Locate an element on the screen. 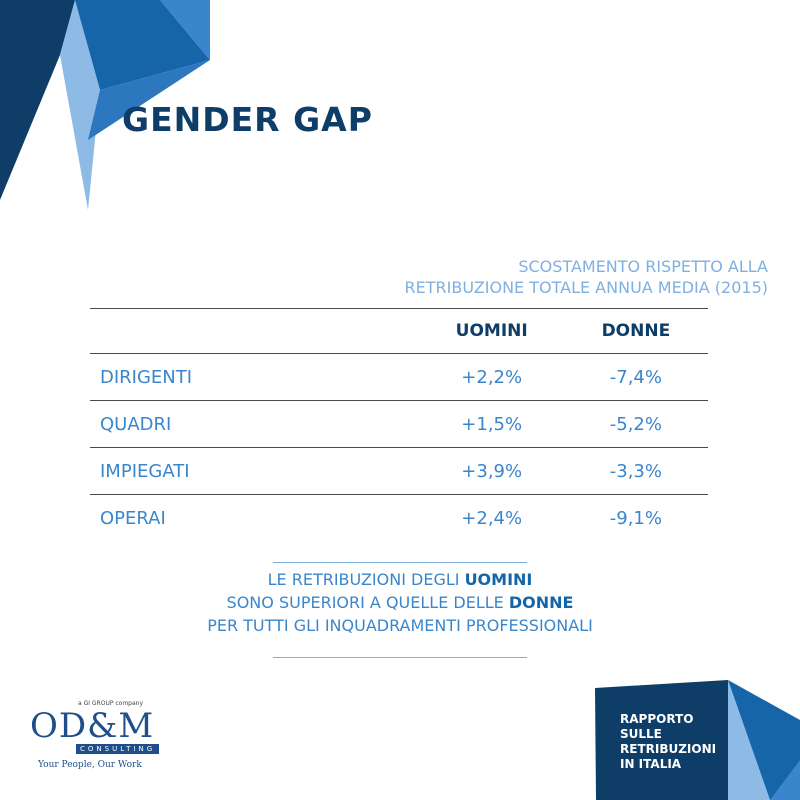  report-label: RAPPORTO SULLE RETRIBUZIONI IN ITALIA is located at coordinates (680, 742).